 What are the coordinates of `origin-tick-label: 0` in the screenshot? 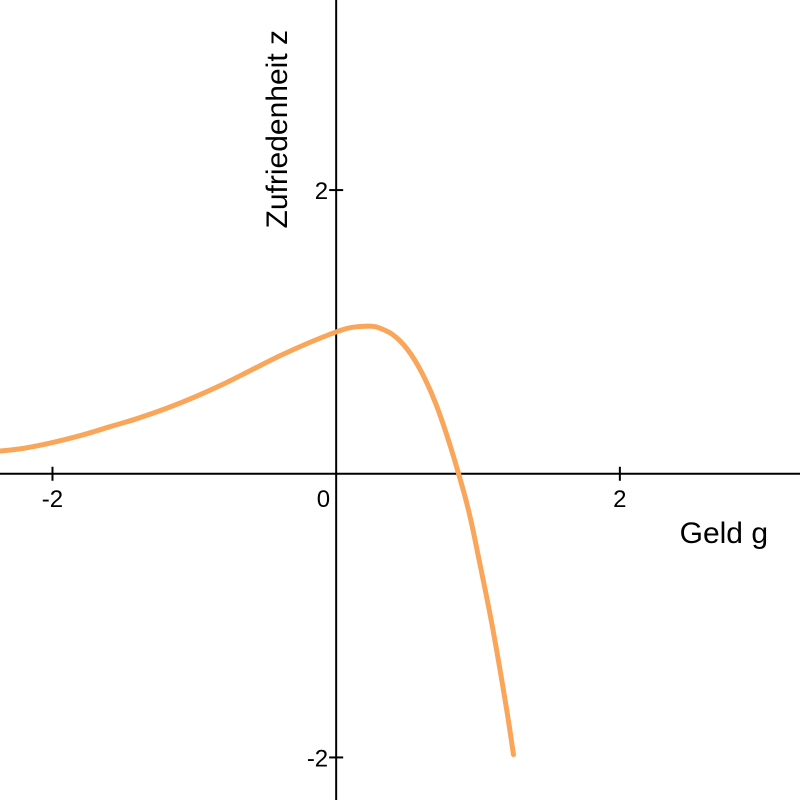 It's located at (323, 499).